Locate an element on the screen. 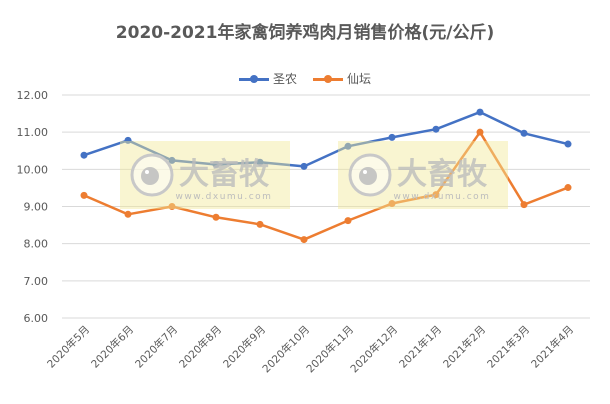  x-tick-label: 2020年8月 is located at coordinates (200, 347).